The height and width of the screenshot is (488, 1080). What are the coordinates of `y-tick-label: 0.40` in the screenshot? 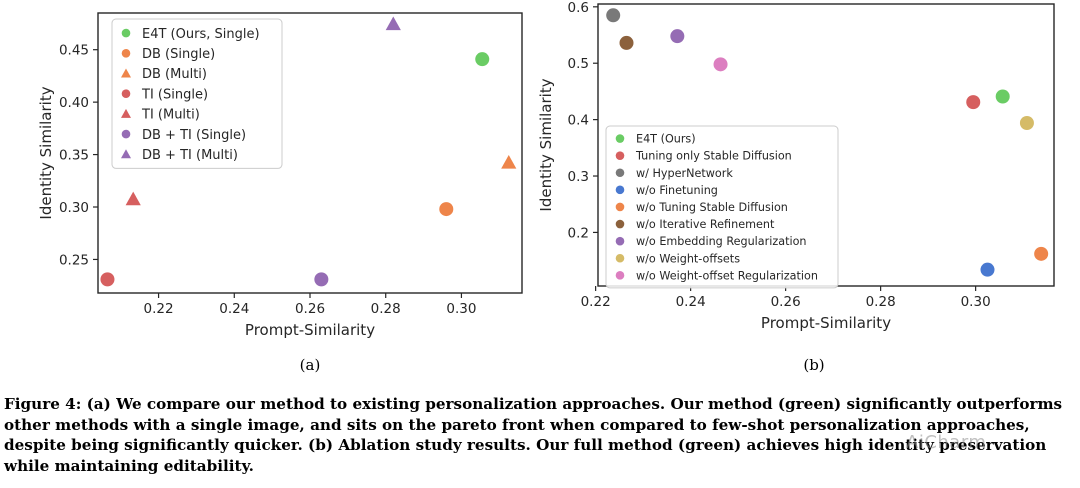 It's located at (74, 103).